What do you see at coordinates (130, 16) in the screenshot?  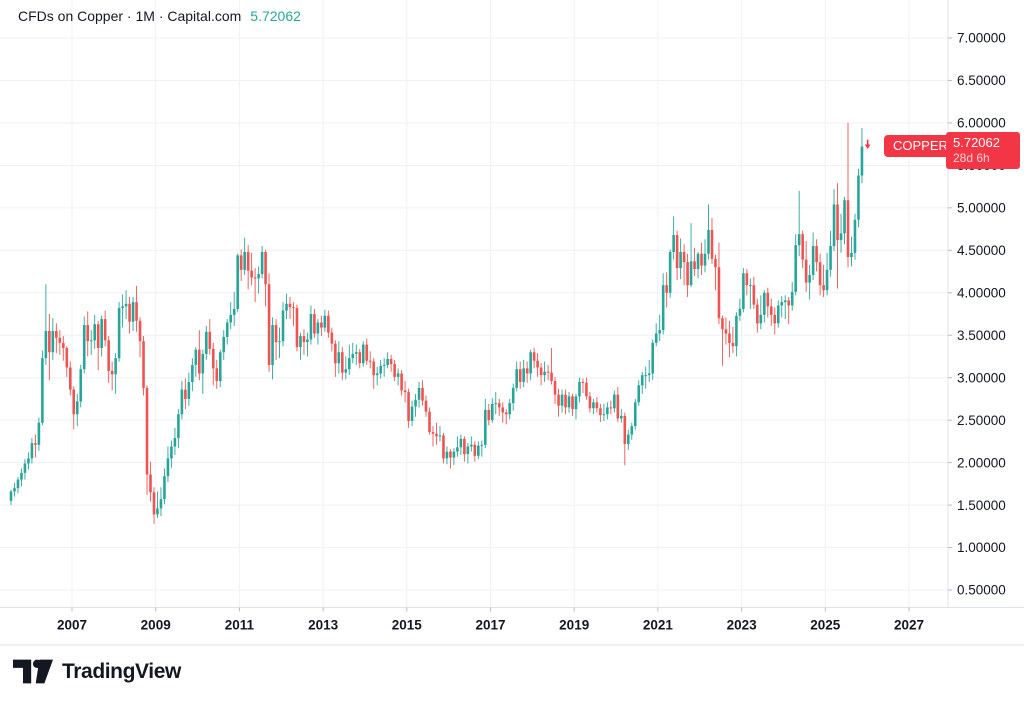 I see `symbol-description: CFDs on Copper · 1M · Capital.com` at bounding box center [130, 16].